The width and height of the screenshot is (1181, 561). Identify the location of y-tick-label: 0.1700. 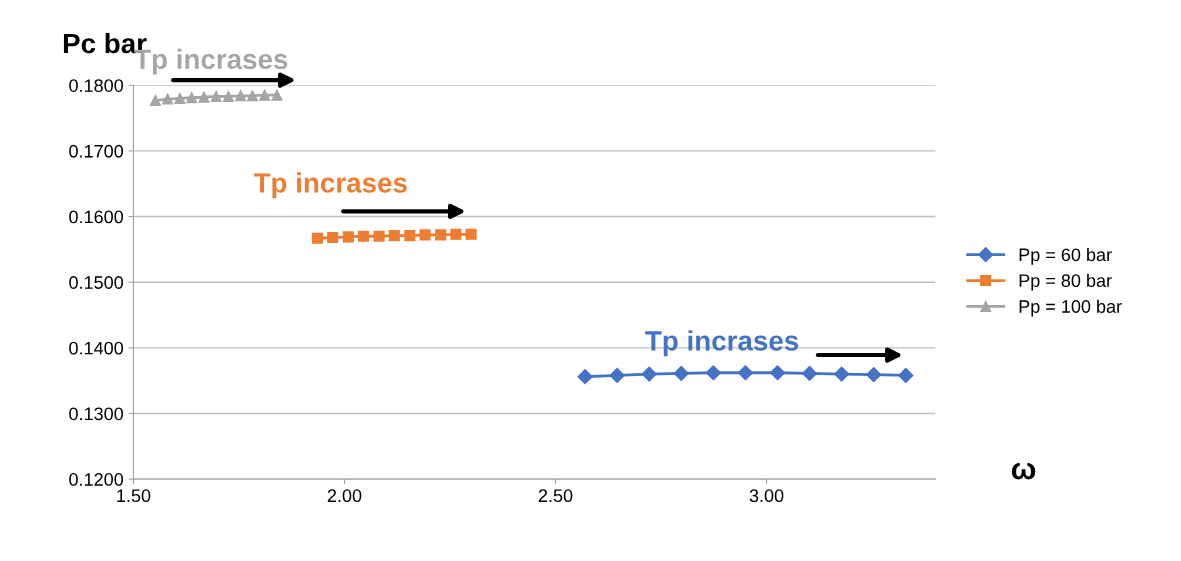
(96, 151).